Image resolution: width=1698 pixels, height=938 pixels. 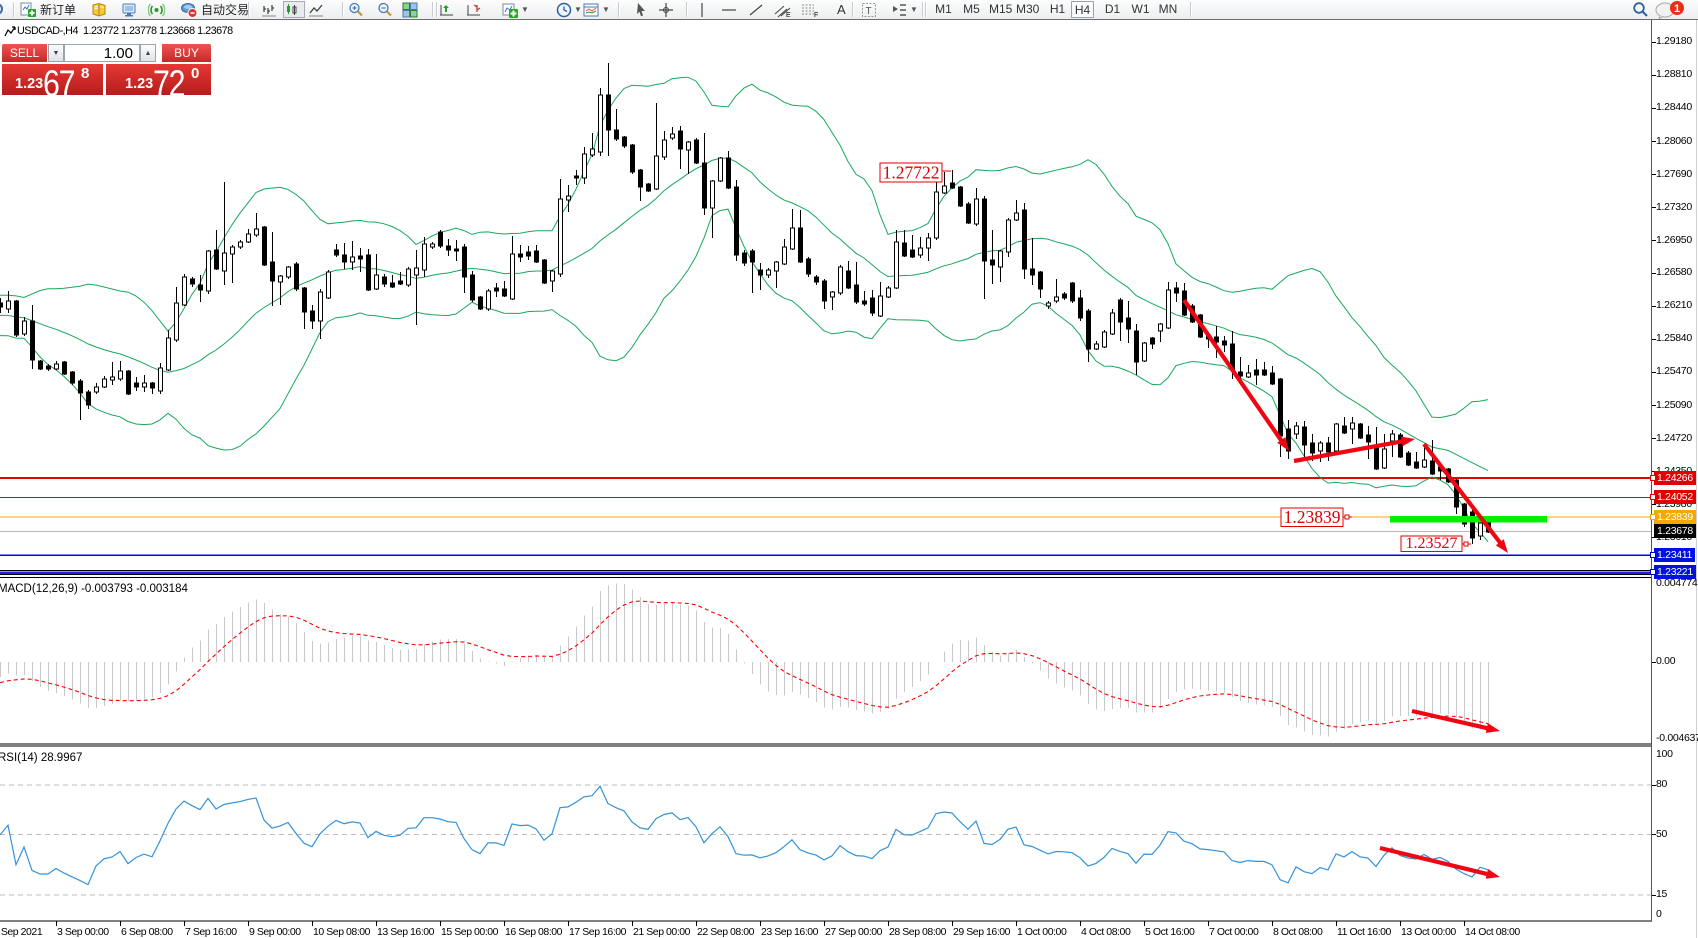 What do you see at coordinates (1312, 517) in the screenshot?
I see `svg-text: 1.23839` at bounding box center [1312, 517].